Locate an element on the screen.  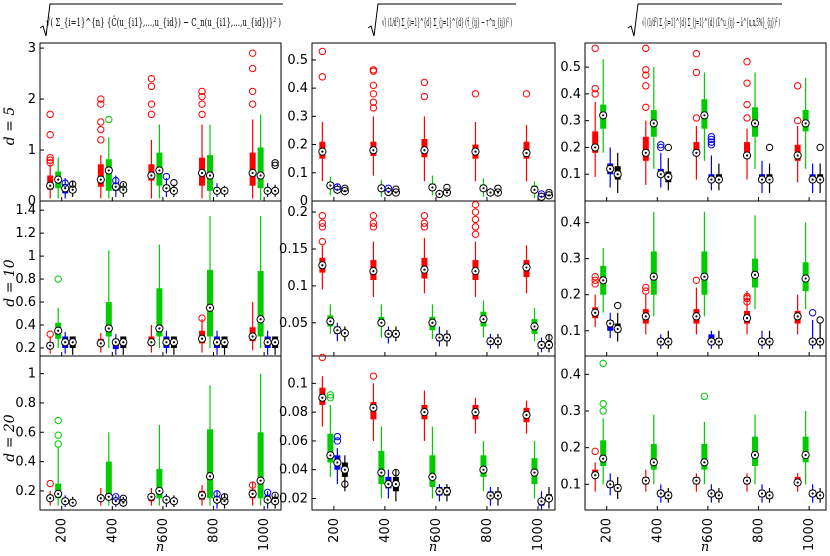
y-tick-label: 1.2 is located at coordinates (25, 233).